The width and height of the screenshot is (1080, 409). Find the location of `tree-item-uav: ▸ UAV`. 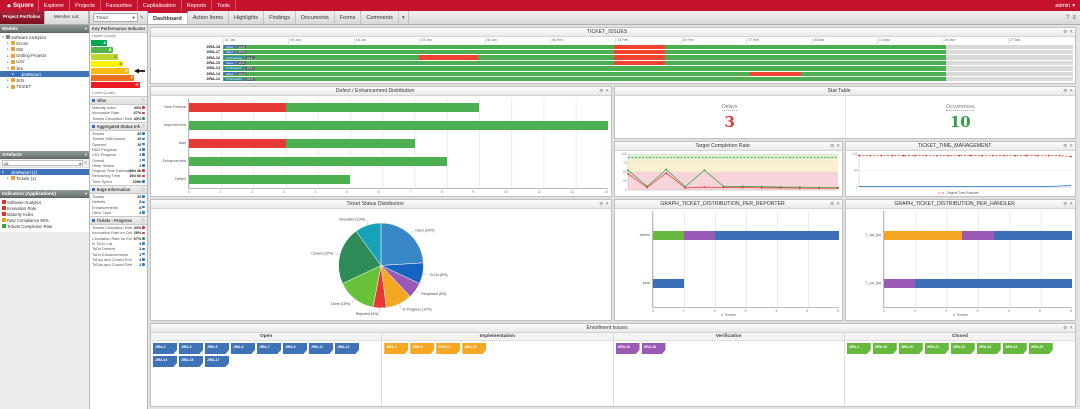

tree-item-uav: ▸ UAV is located at coordinates (44, 62).